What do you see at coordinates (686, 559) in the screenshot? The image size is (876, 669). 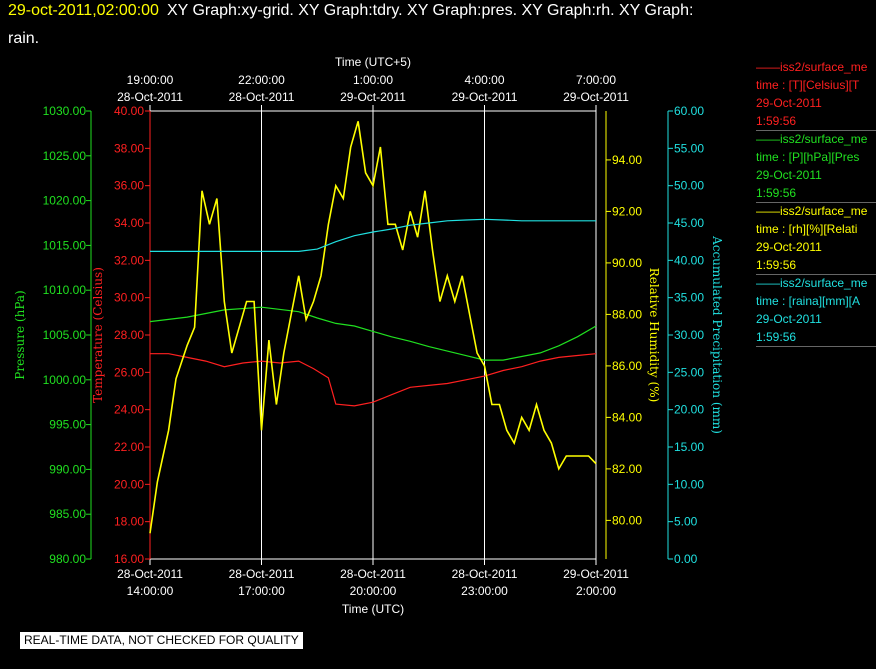 I see `precip-tick-label: 0.00` at bounding box center [686, 559].